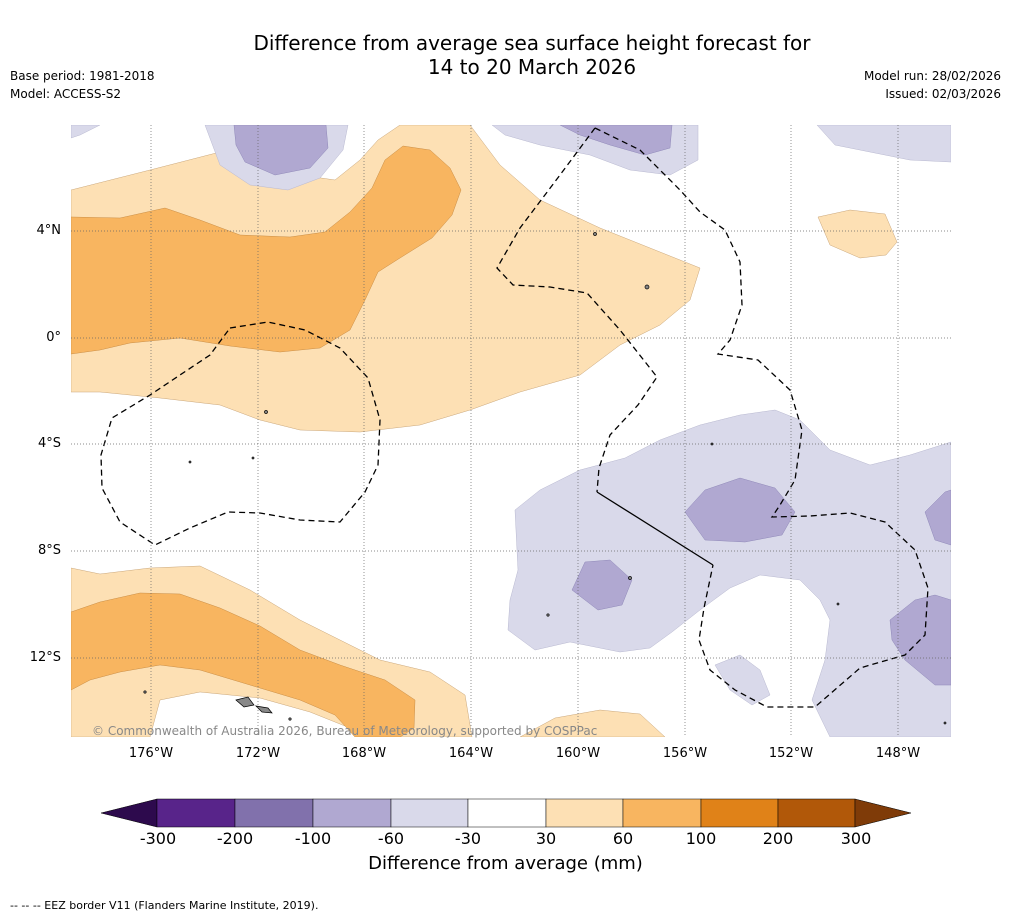 The image size is (1011, 919). Describe the element at coordinates (364, 753) in the screenshot. I see `lon-label-168w: 168°W` at that location.